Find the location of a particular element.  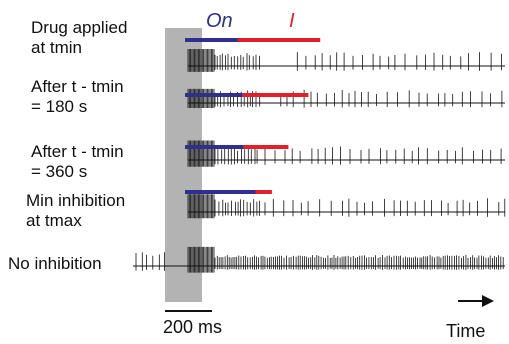

time-arrow is located at coordinates (476, 301).